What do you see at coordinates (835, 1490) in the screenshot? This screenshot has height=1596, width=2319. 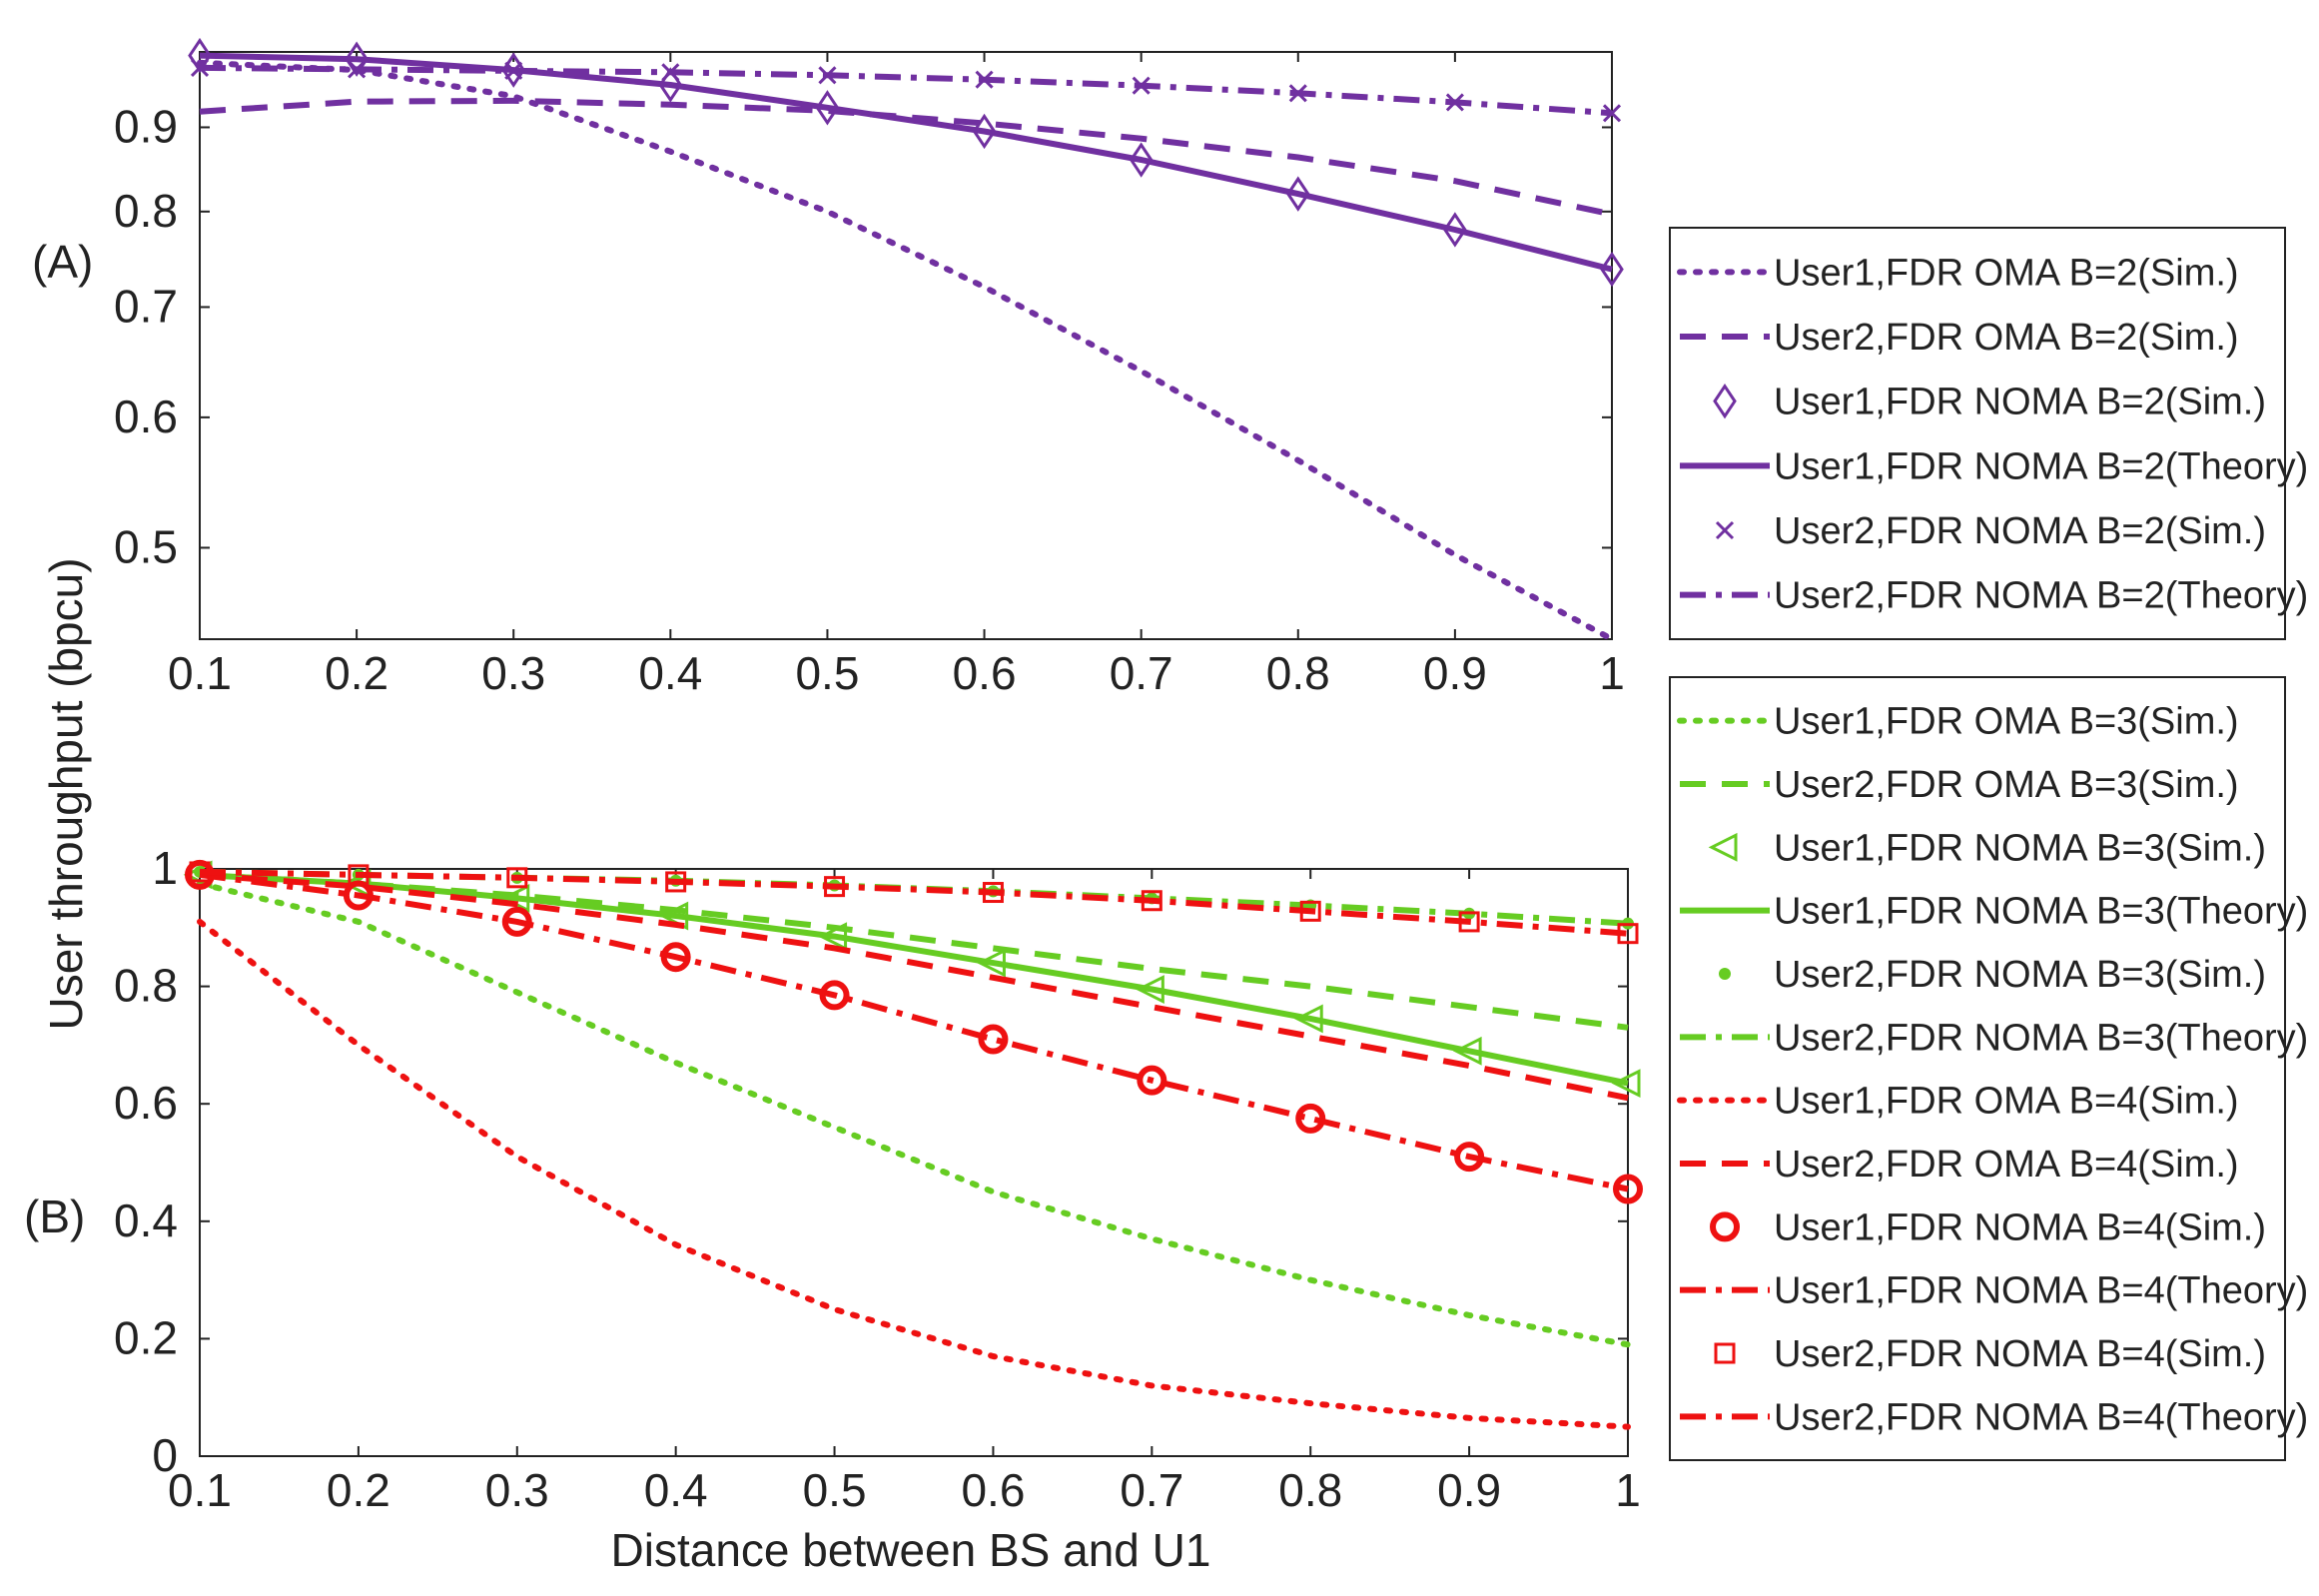 I see `panel-b-x-tick-label: 0.5` at bounding box center [835, 1490].